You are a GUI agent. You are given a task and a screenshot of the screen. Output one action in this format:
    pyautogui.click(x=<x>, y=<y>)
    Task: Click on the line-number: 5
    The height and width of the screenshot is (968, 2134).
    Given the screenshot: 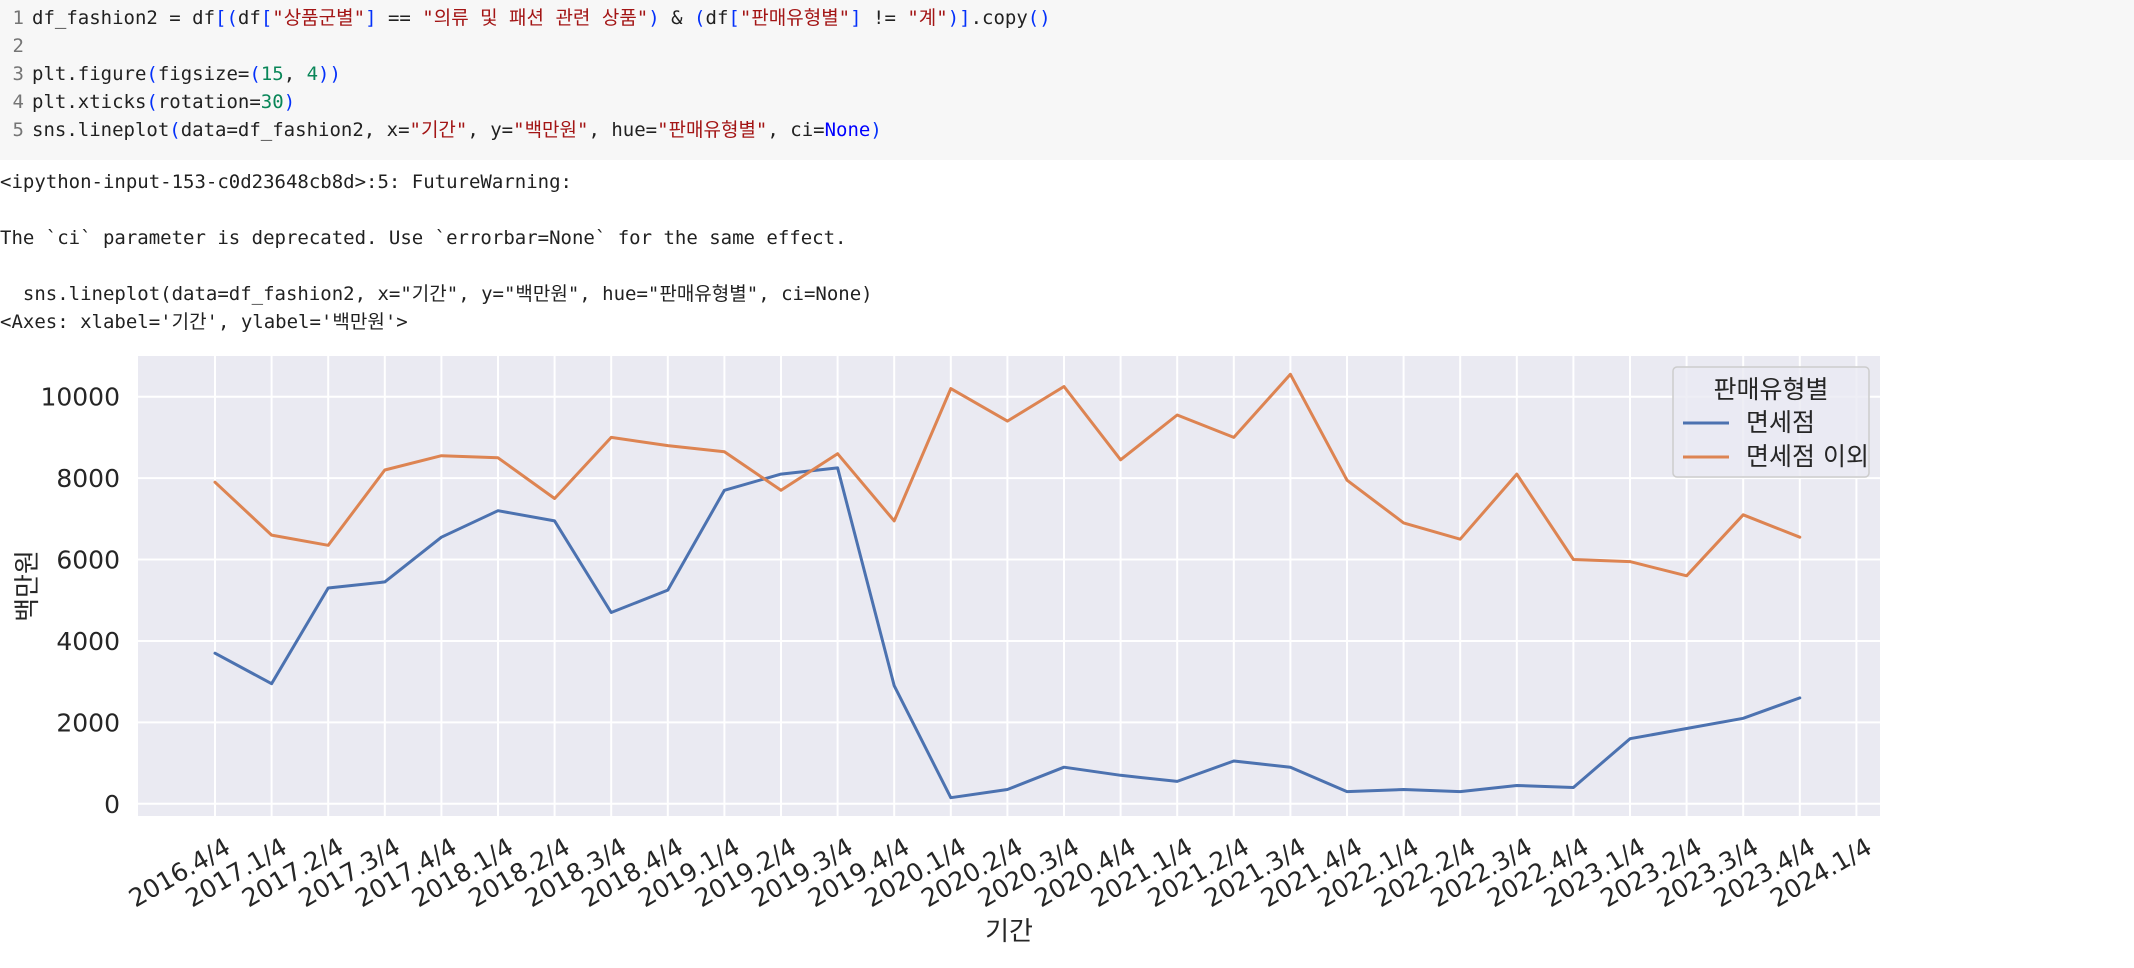 What is the action you would take?
    pyautogui.click(x=18, y=130)
    